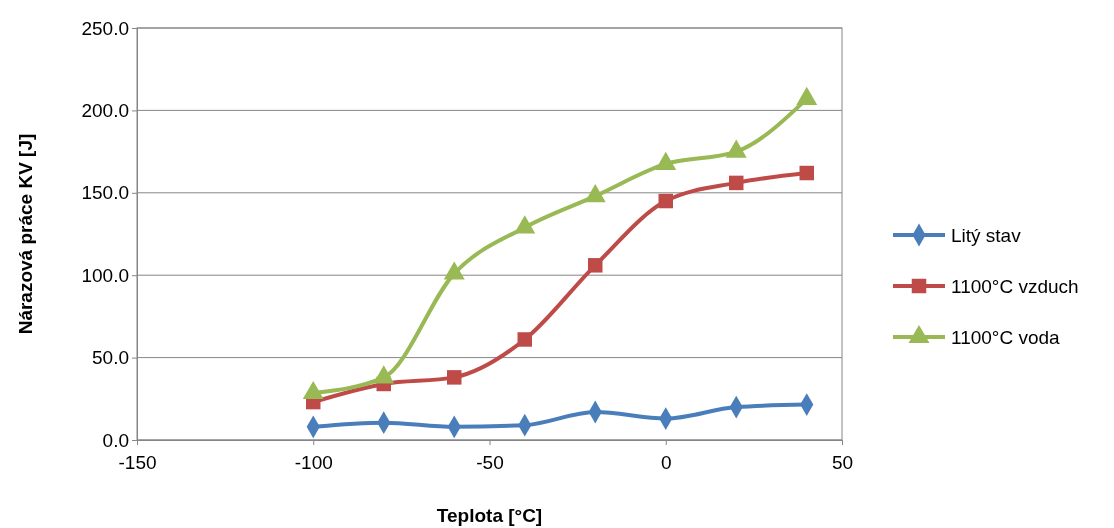  What do you see at coordinates (313, 462) in the screenshot?
I see `x-tick-label: -100` at bounding box center [313, 462].